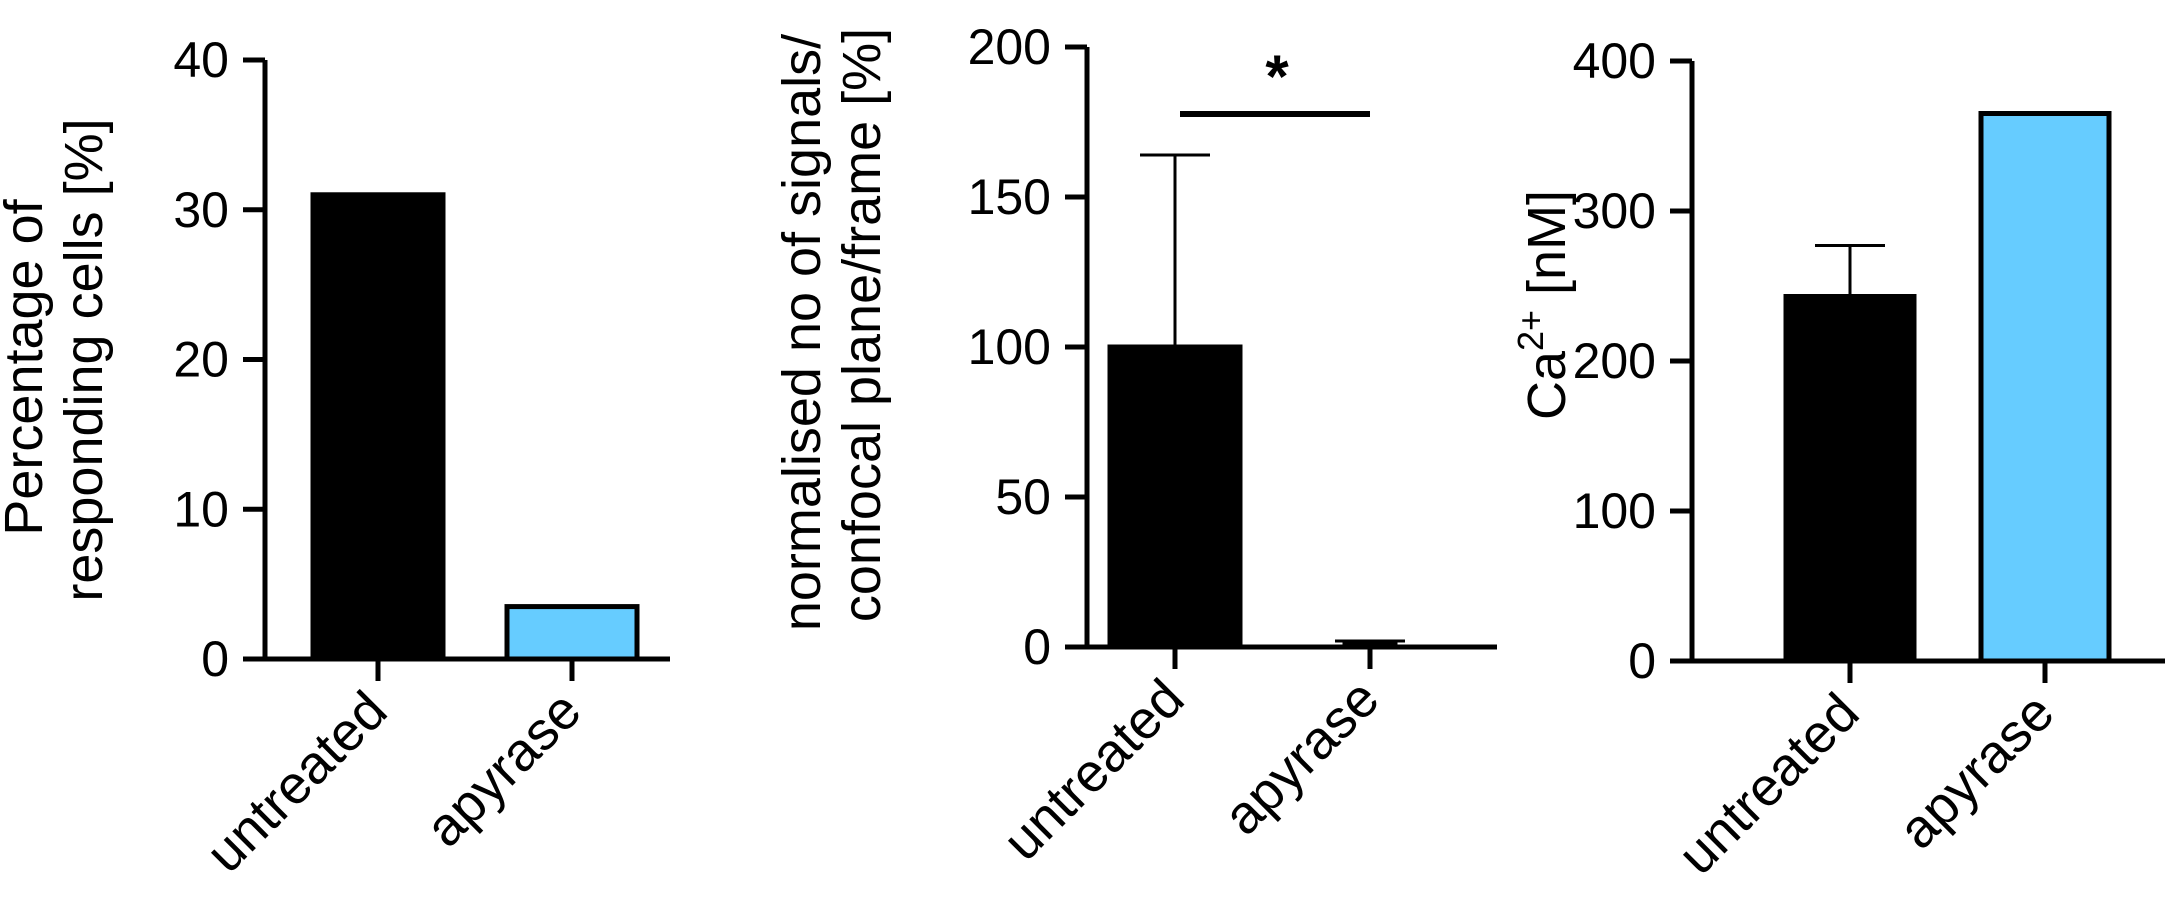 The width and height of the screenshot is (2175, 913). I want to click on y-tick-label: 50, so click(1023, 497).